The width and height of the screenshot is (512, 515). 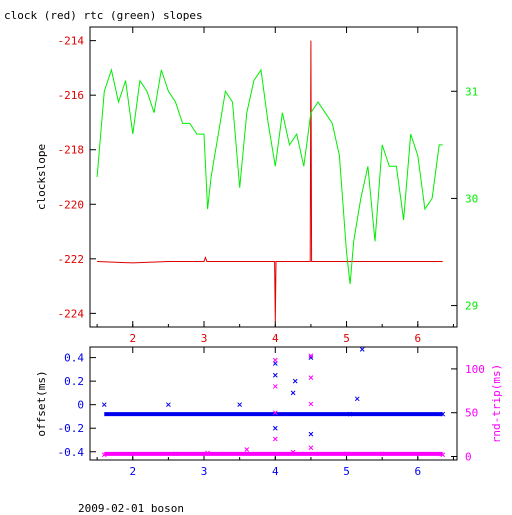 I want to click on offset-ytick-right-label: 0, so click(x=468, y=456).